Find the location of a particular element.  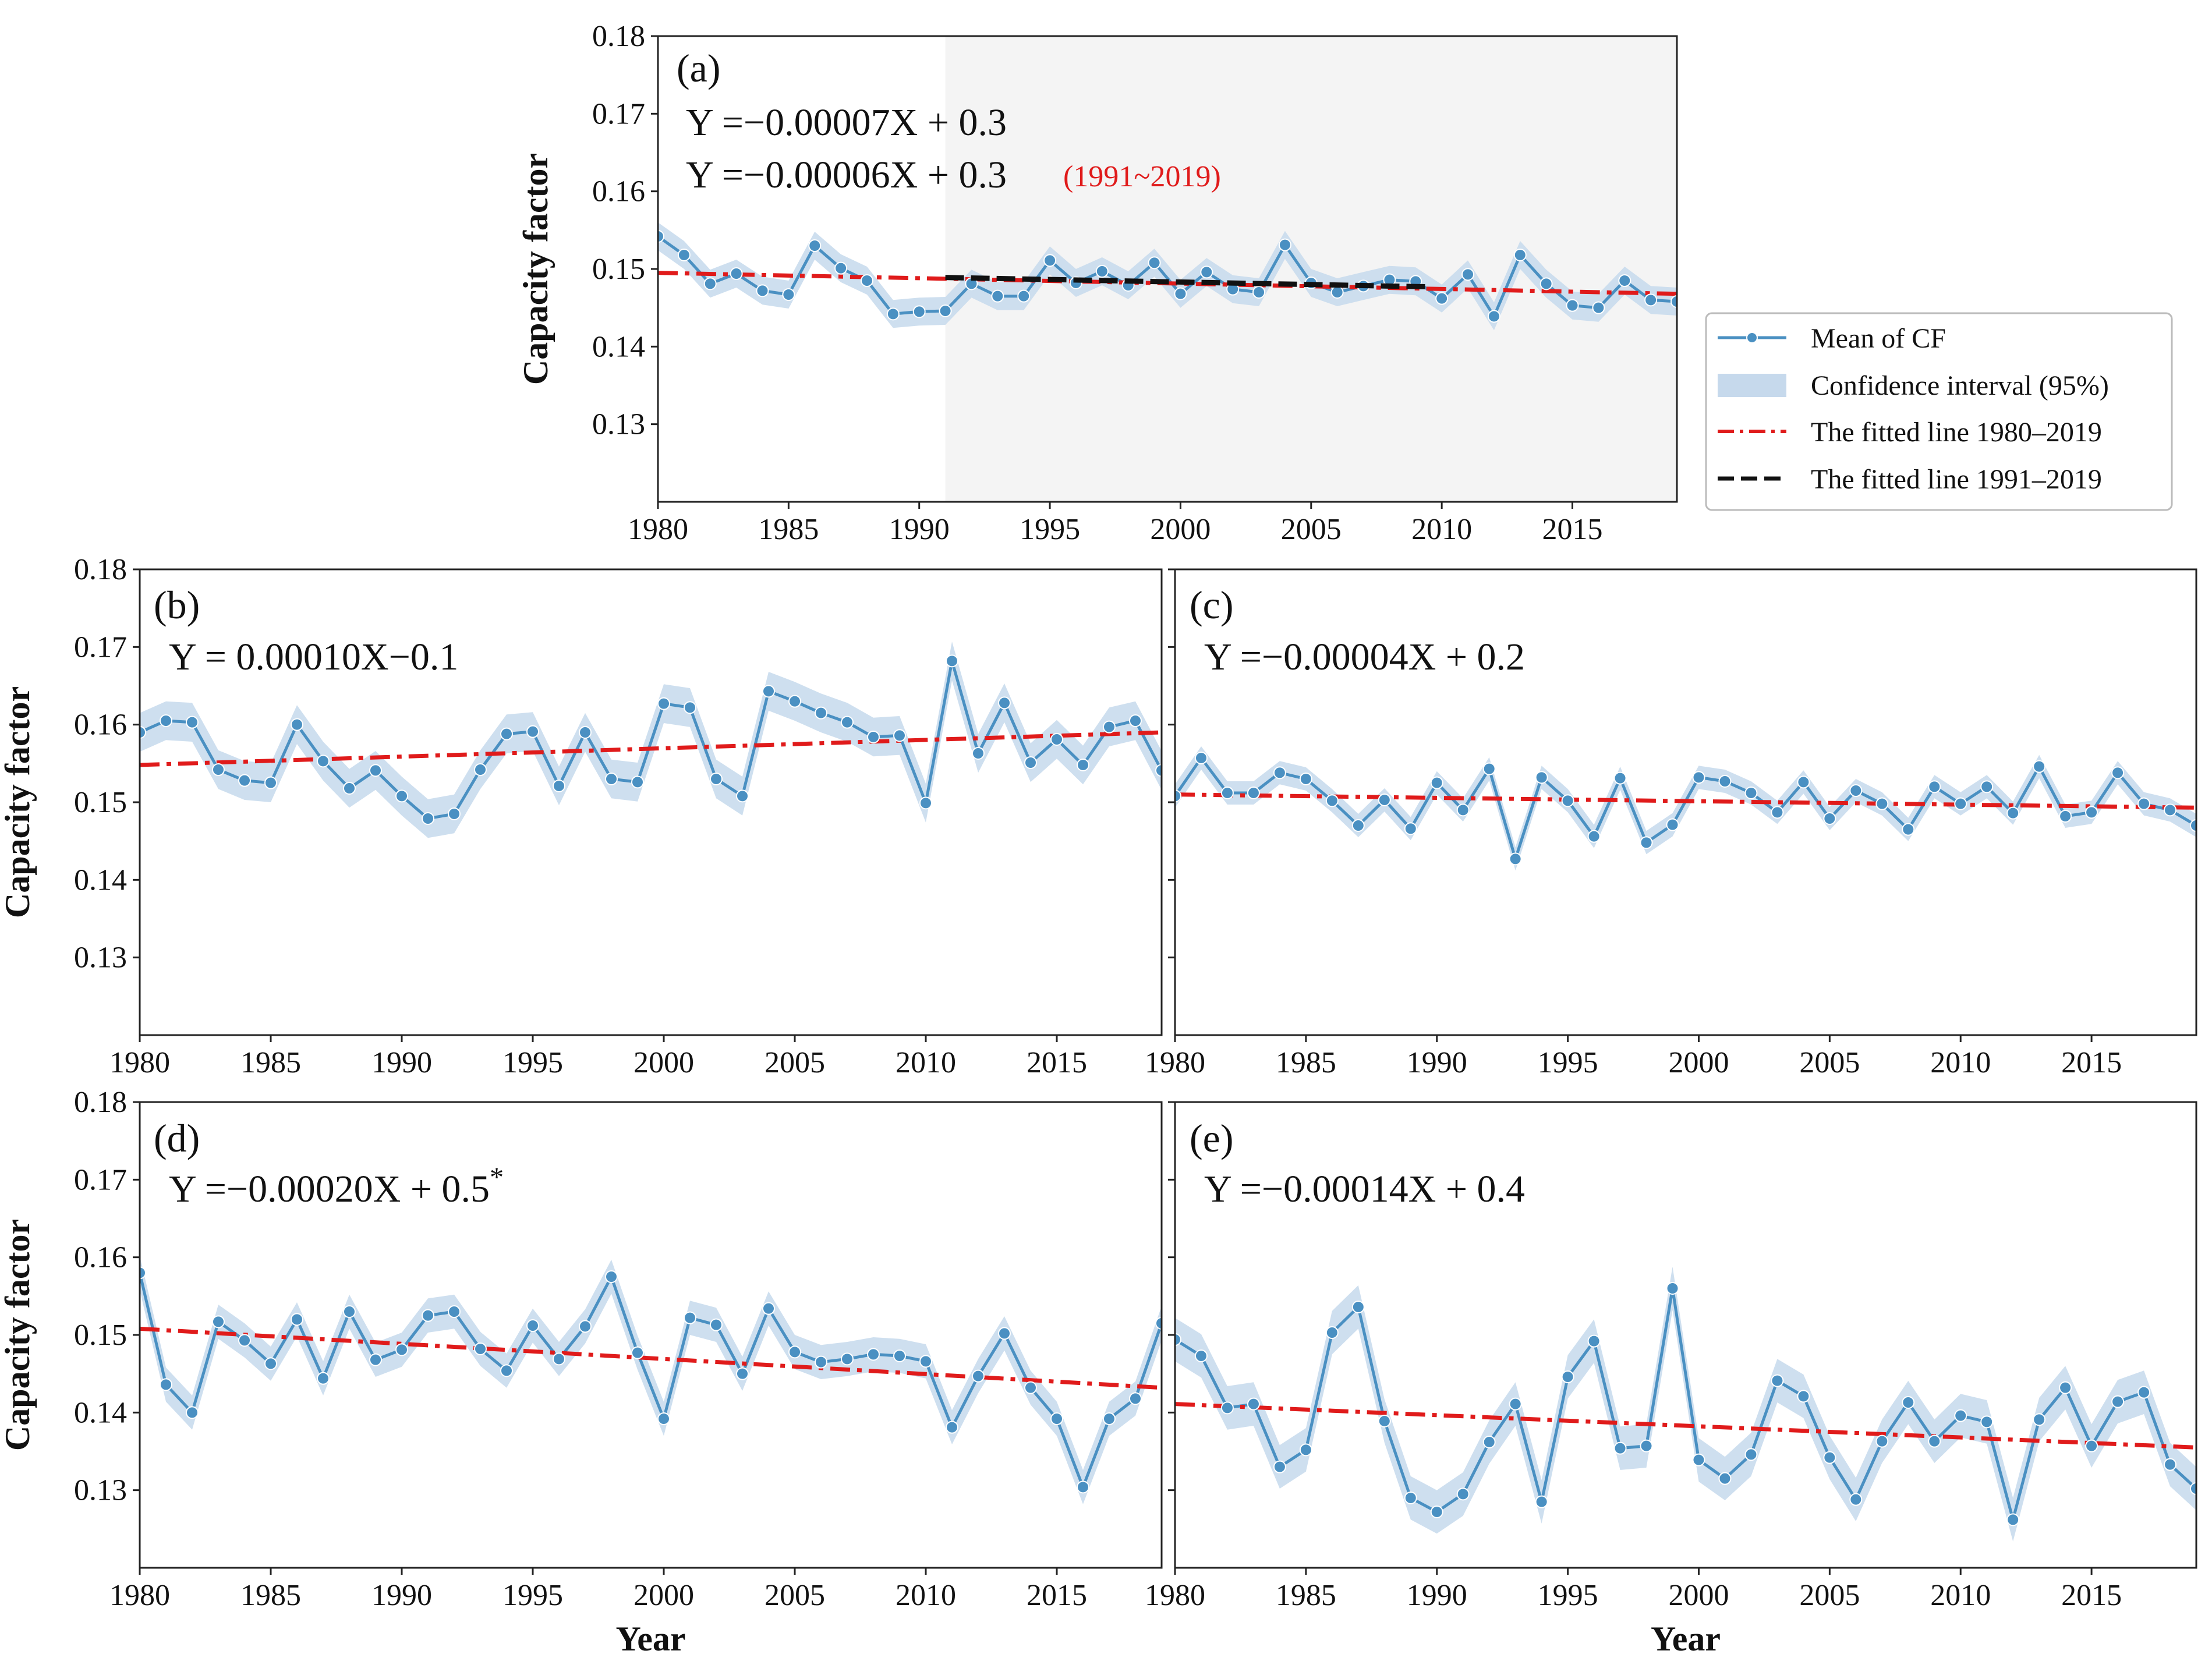

panel-a-equation-subperiod: Y =−0.00006X + 0.3 is located at coordinates (846, 175).